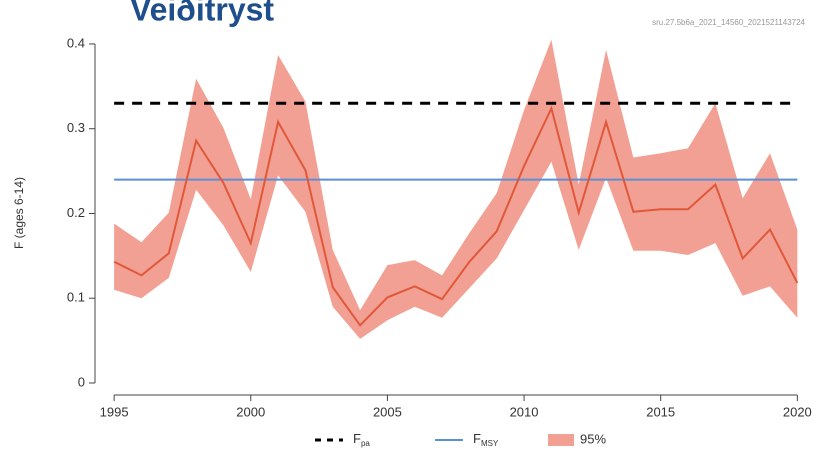 The image size is (818, 456). What do you see at coordinates (19, 213) in the screenshot?
I see `y-axis-label: F (ages 6-14)` at bounding box center [19, 213].